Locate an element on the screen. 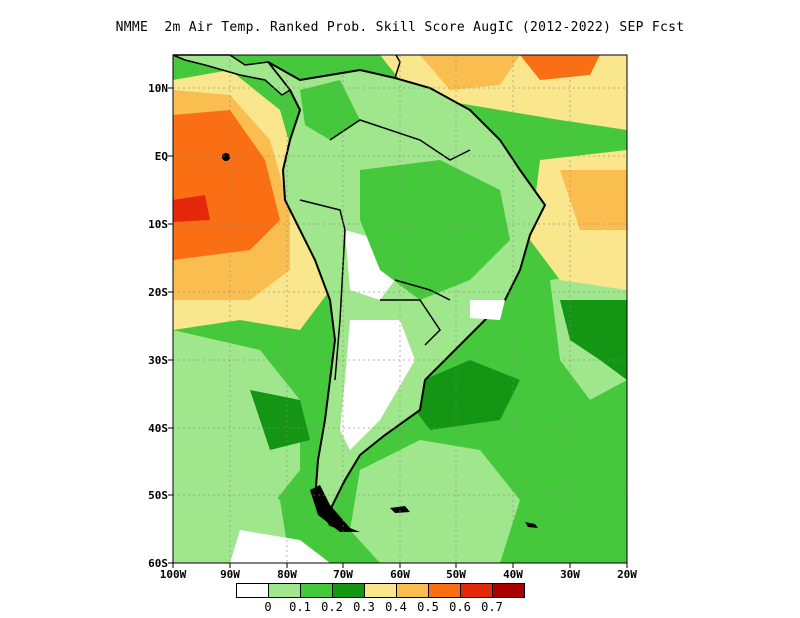 The height and width of the screenshot is (618, 800). colorbar-label: 0.4 is located at coordinates (396, 607).